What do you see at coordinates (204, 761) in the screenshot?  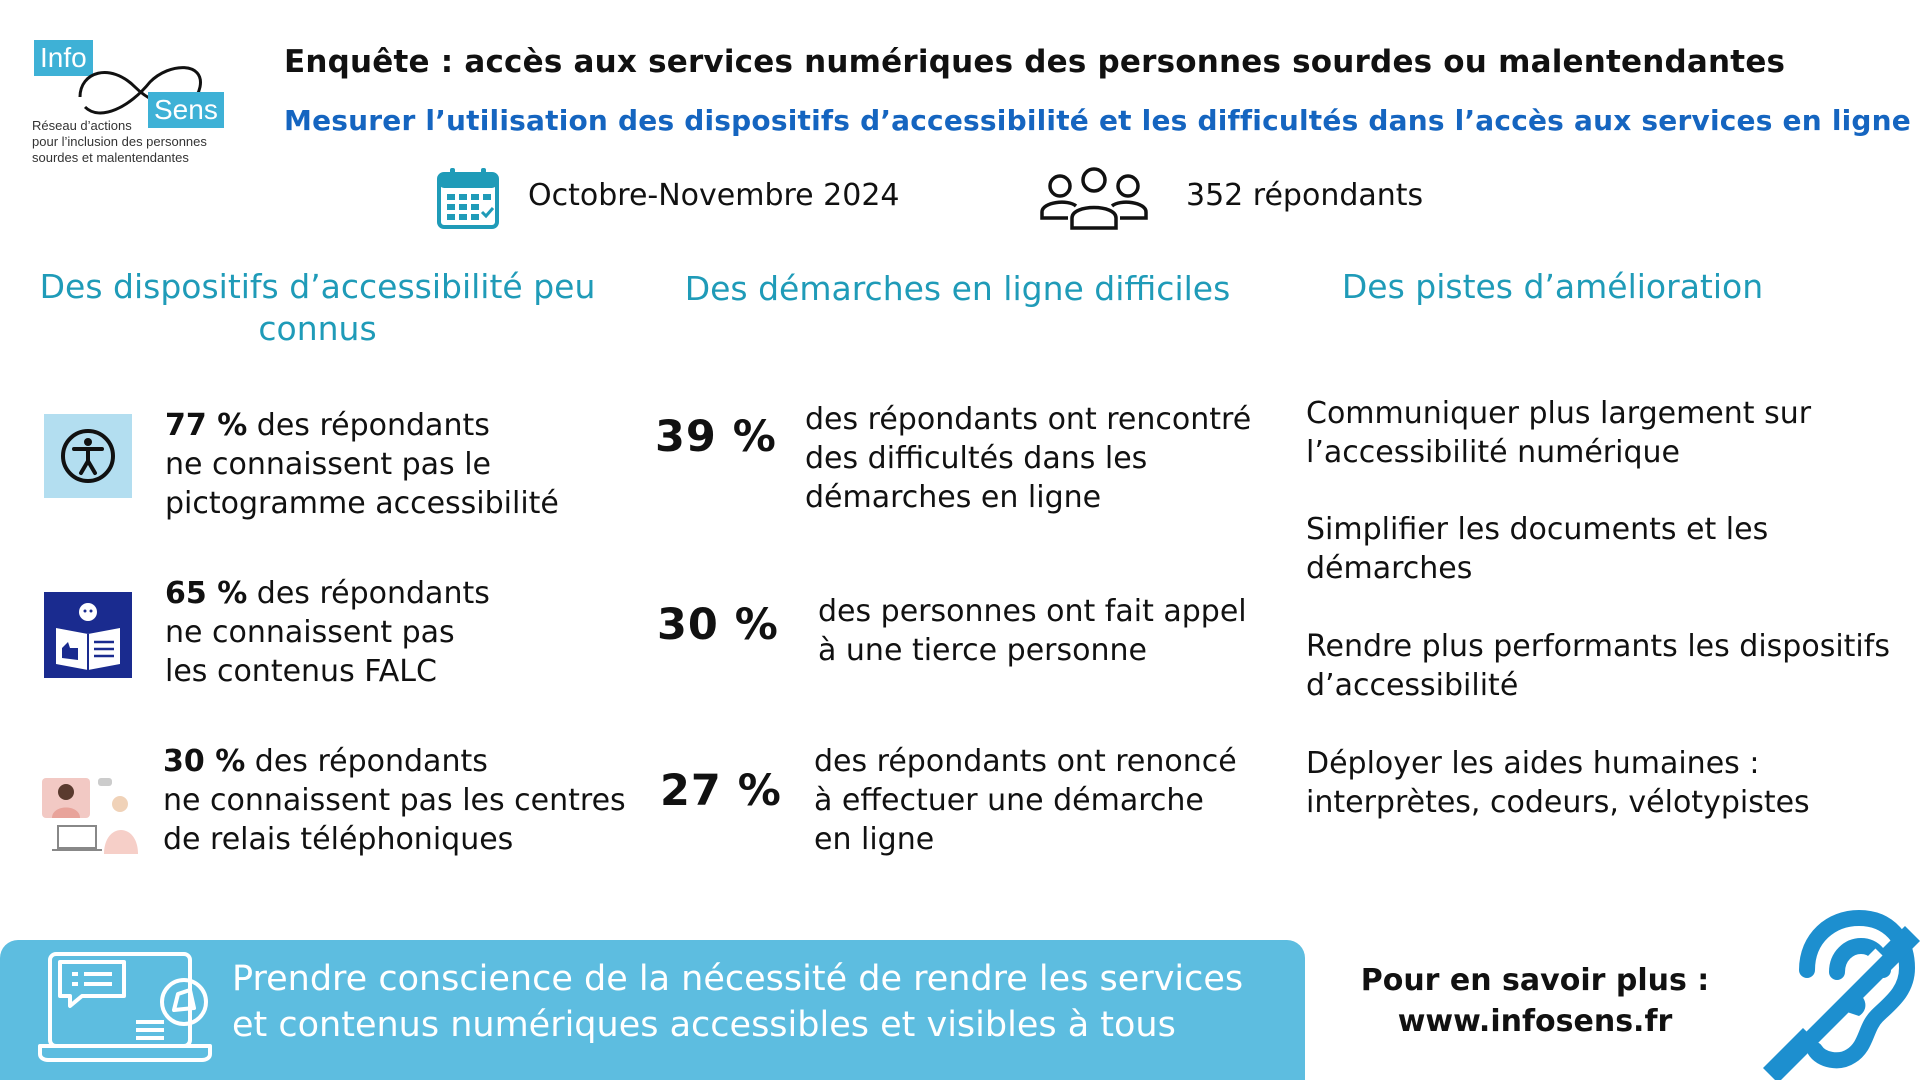 I see `stat-percent: 30 %` at bounding box center [204, 761].